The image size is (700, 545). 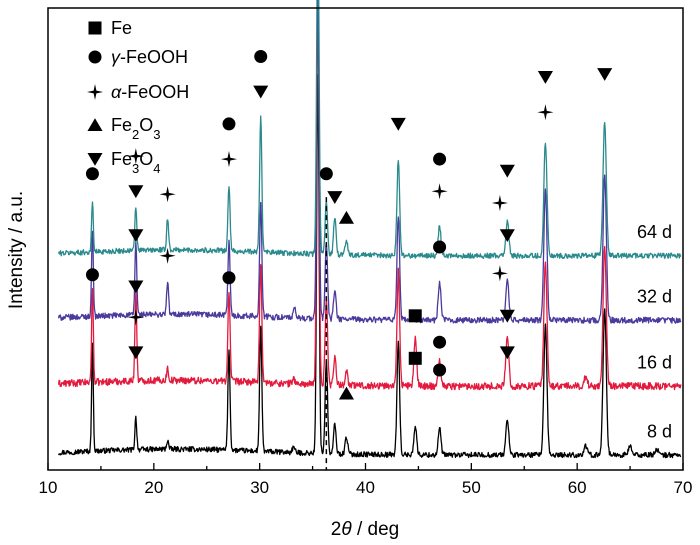 What do you see at coordinates (577, 487) in the screenshot?
I see `x-tick-label-60: 60` at bounding box center [577, 487].